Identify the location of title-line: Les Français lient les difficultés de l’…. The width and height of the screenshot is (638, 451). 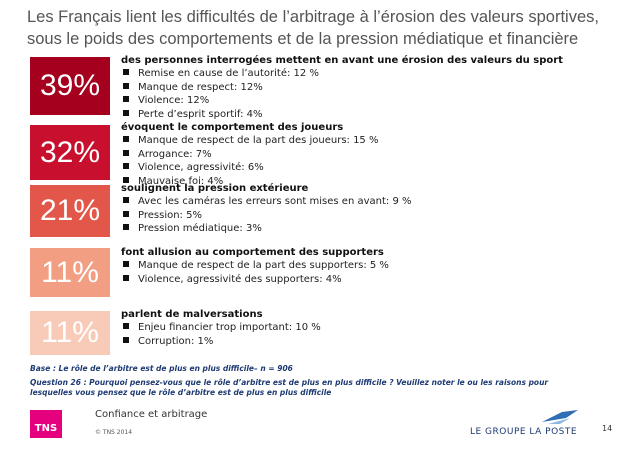
(313, 17).